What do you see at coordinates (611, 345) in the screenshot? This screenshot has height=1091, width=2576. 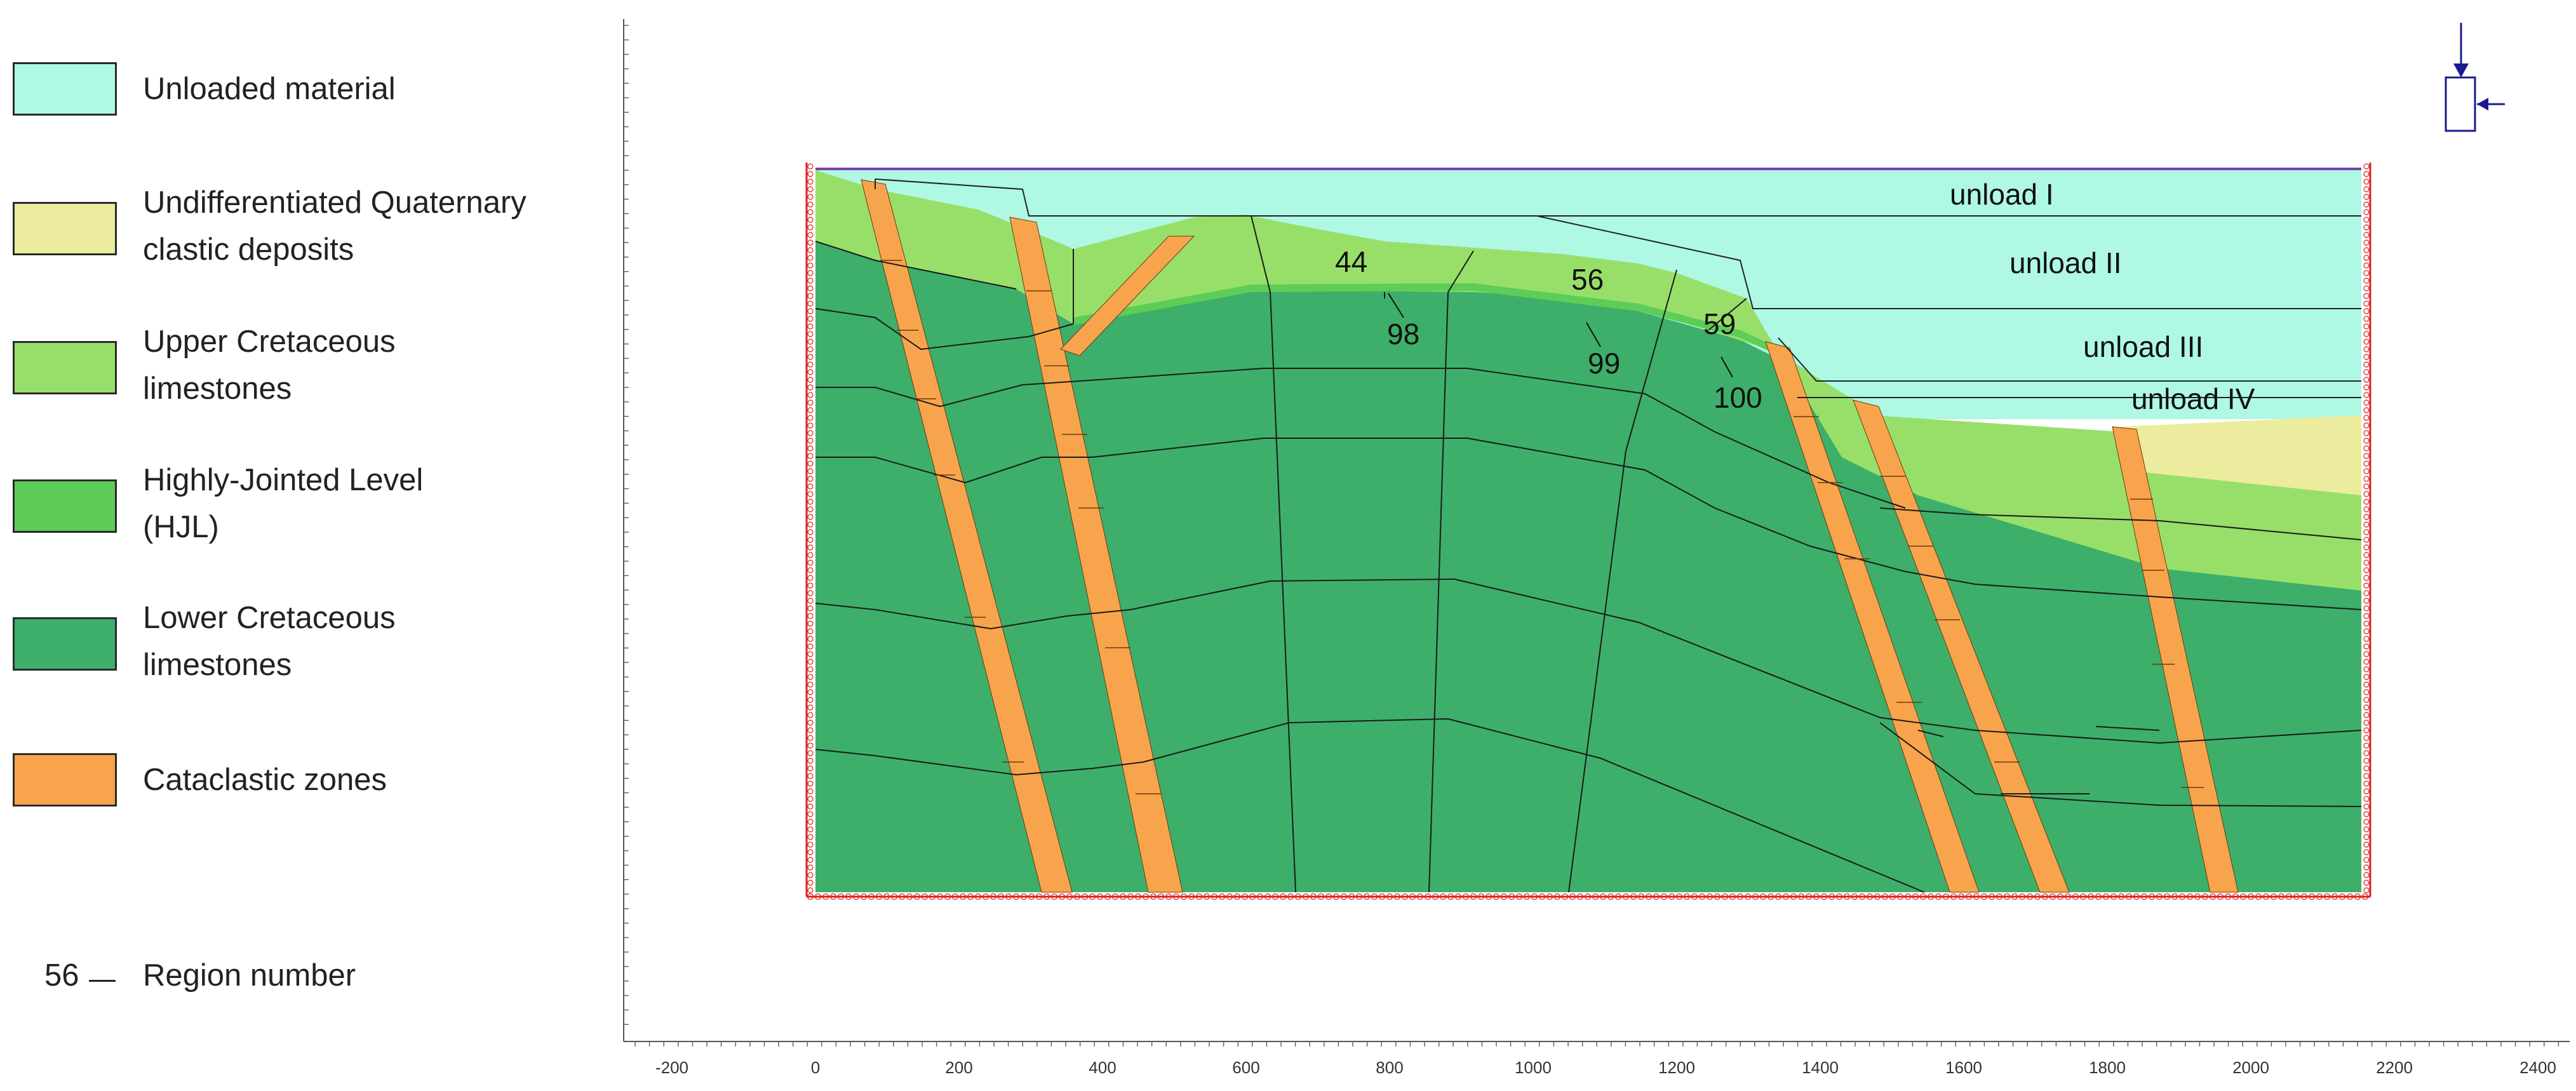 I see `y-tick-label-750: 750` at bounding box center [611, 345].